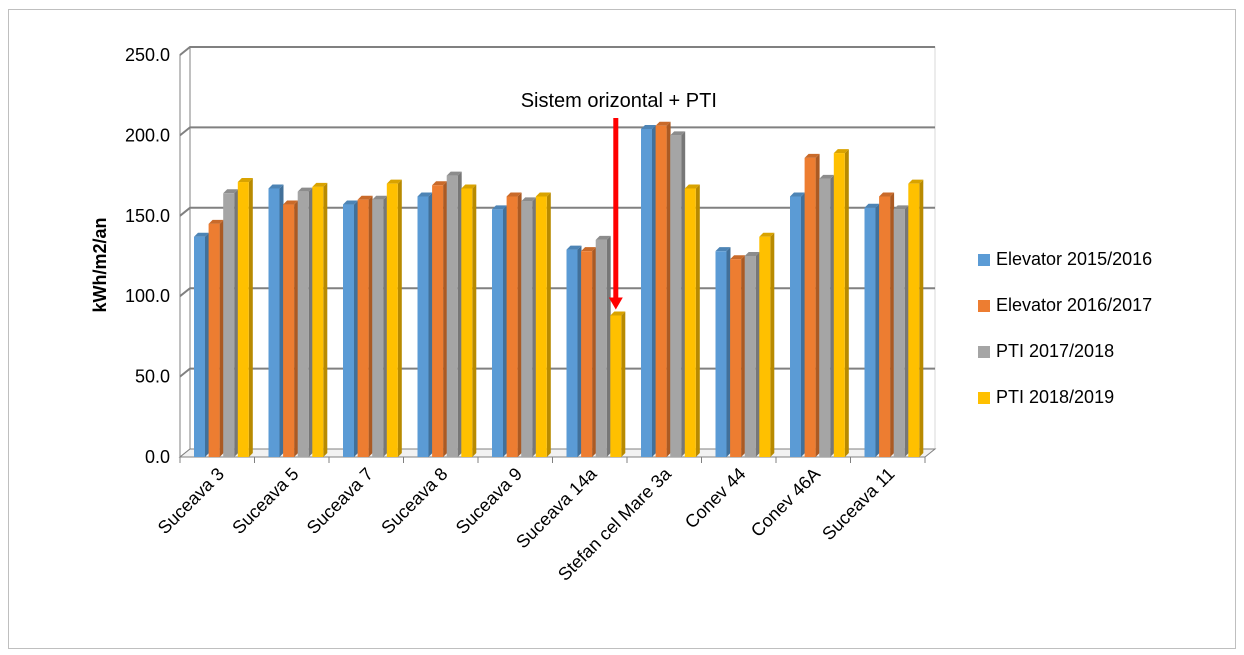 This screenshot has width=1244, height=655. I want to click on category-label: Suceava 11, so click(858, 504).